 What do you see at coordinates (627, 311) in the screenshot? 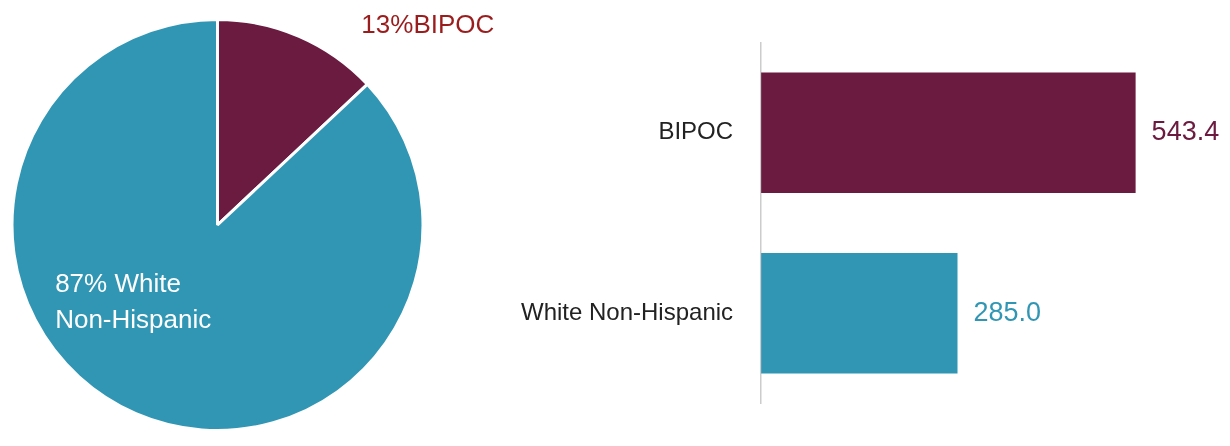
I see `y-tick-label: White Non-Hispanic` at bounding box center [627, 311].